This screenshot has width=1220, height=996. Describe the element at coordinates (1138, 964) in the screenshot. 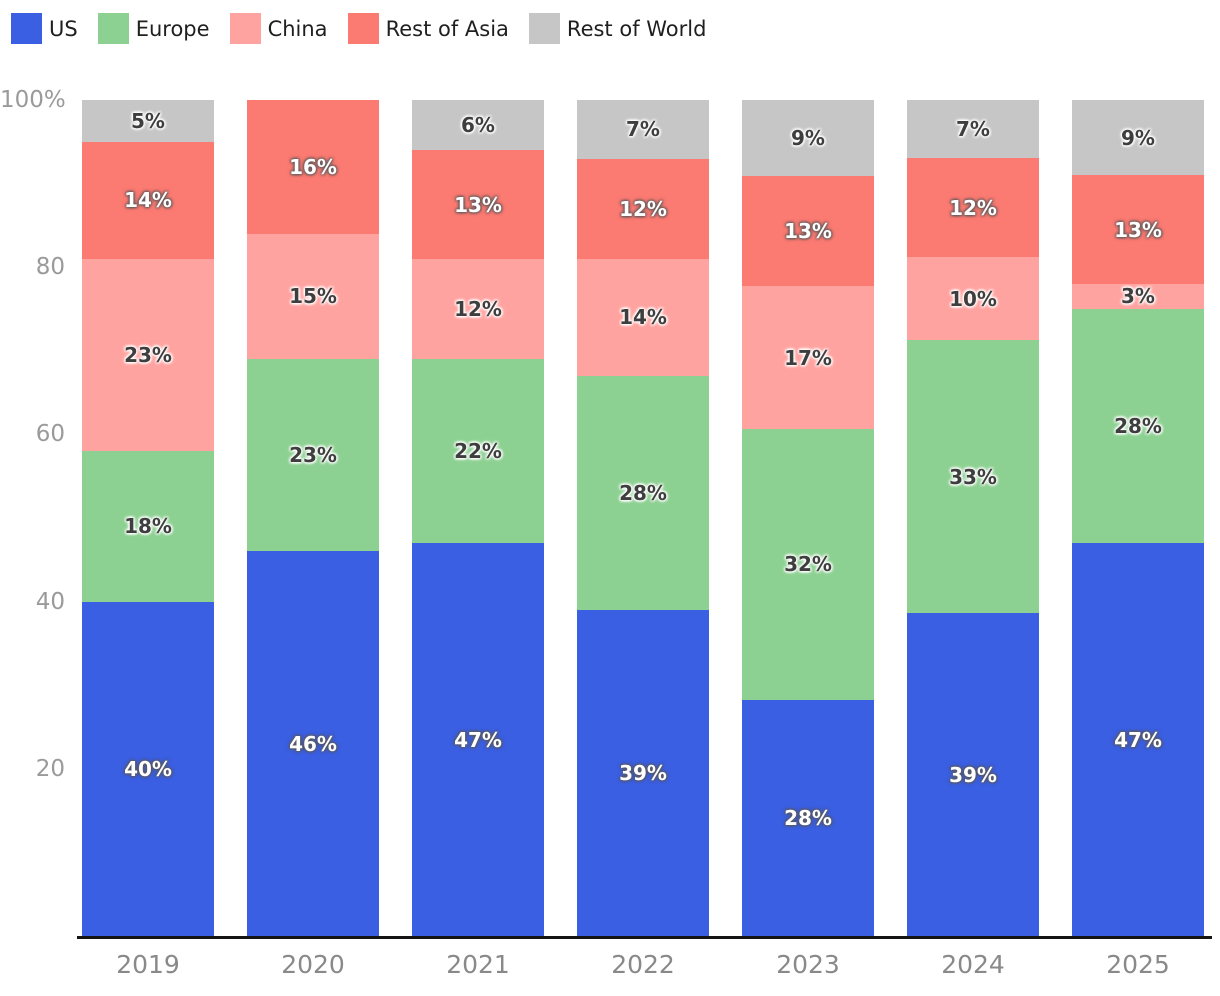

I see `x-axis-tick-label: 2025` at that location.